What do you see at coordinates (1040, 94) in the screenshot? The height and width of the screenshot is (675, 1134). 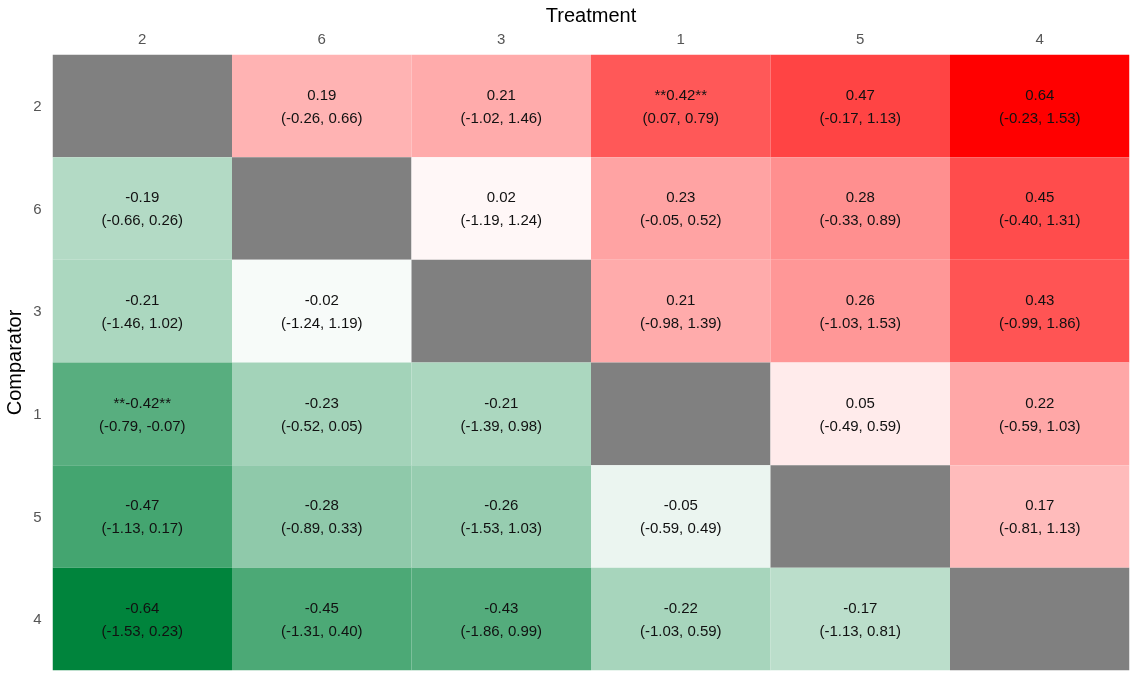 I see `data-label: 0.64` at bounding box center [1040, 94].